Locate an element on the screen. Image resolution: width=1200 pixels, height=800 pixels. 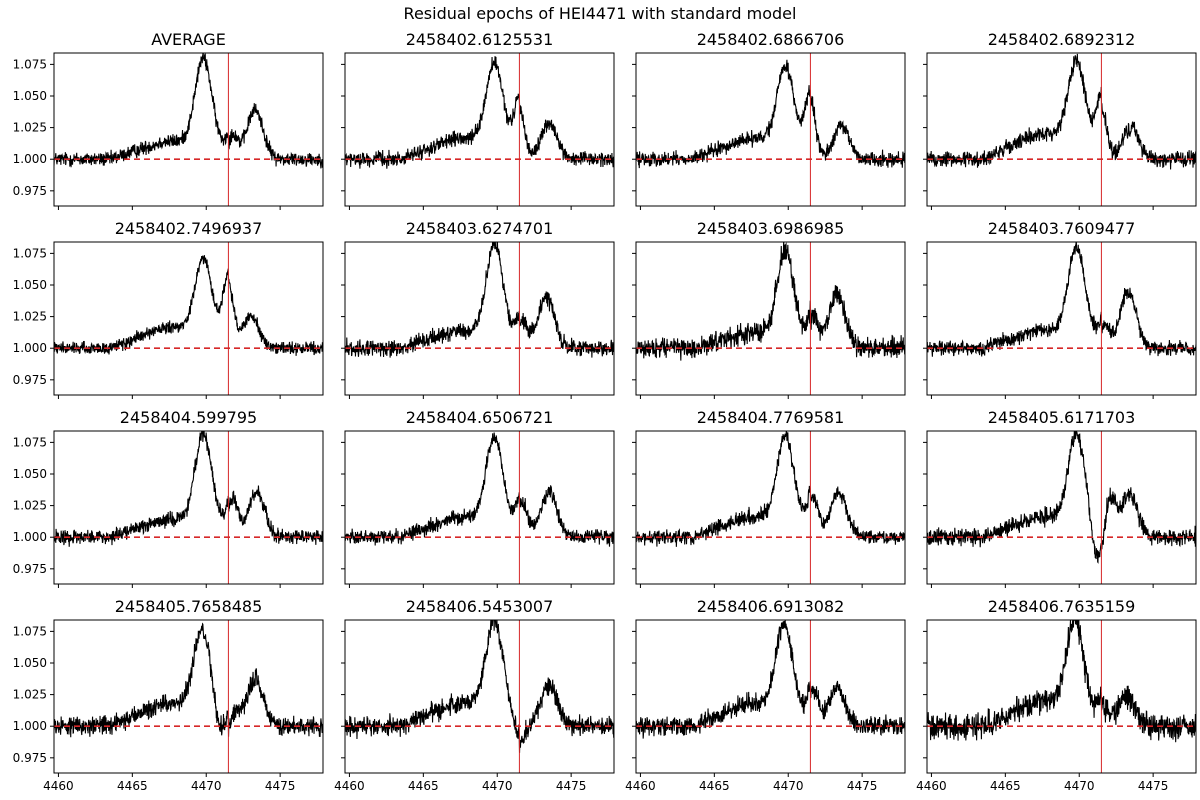
panel: 2458402.7496937 0.975 1.000 1.025 1.050 1.075 is located at coordinates (168, 309).